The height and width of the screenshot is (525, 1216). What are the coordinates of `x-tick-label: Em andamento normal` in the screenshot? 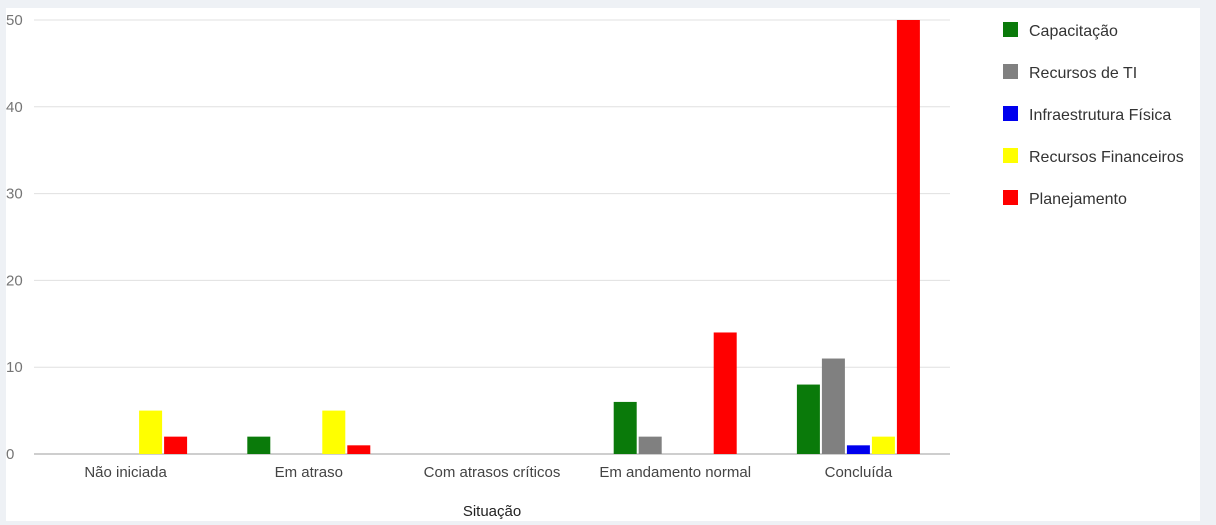 It's located at (675, 472).